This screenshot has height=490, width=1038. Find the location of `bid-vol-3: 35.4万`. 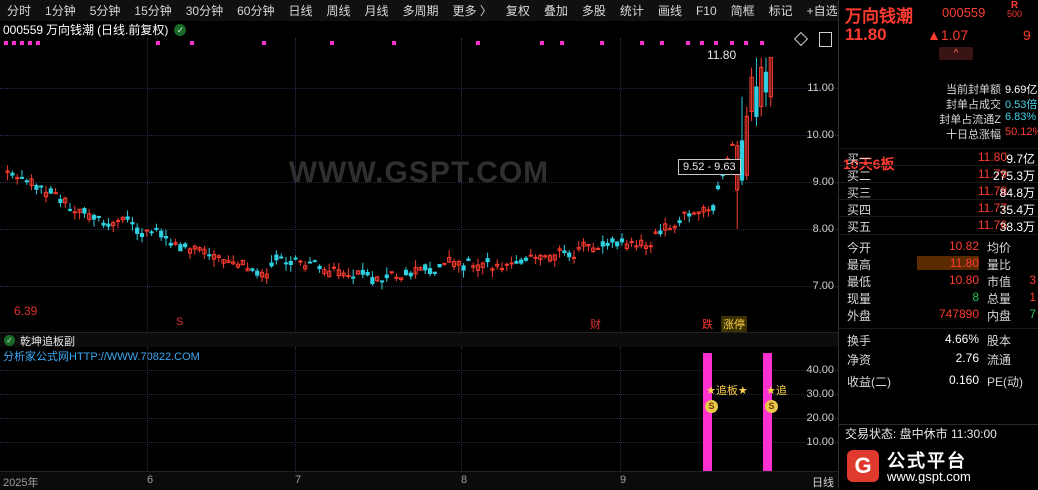

bid-vol-3: 35.4万 is located at coordinates (1017, 210).